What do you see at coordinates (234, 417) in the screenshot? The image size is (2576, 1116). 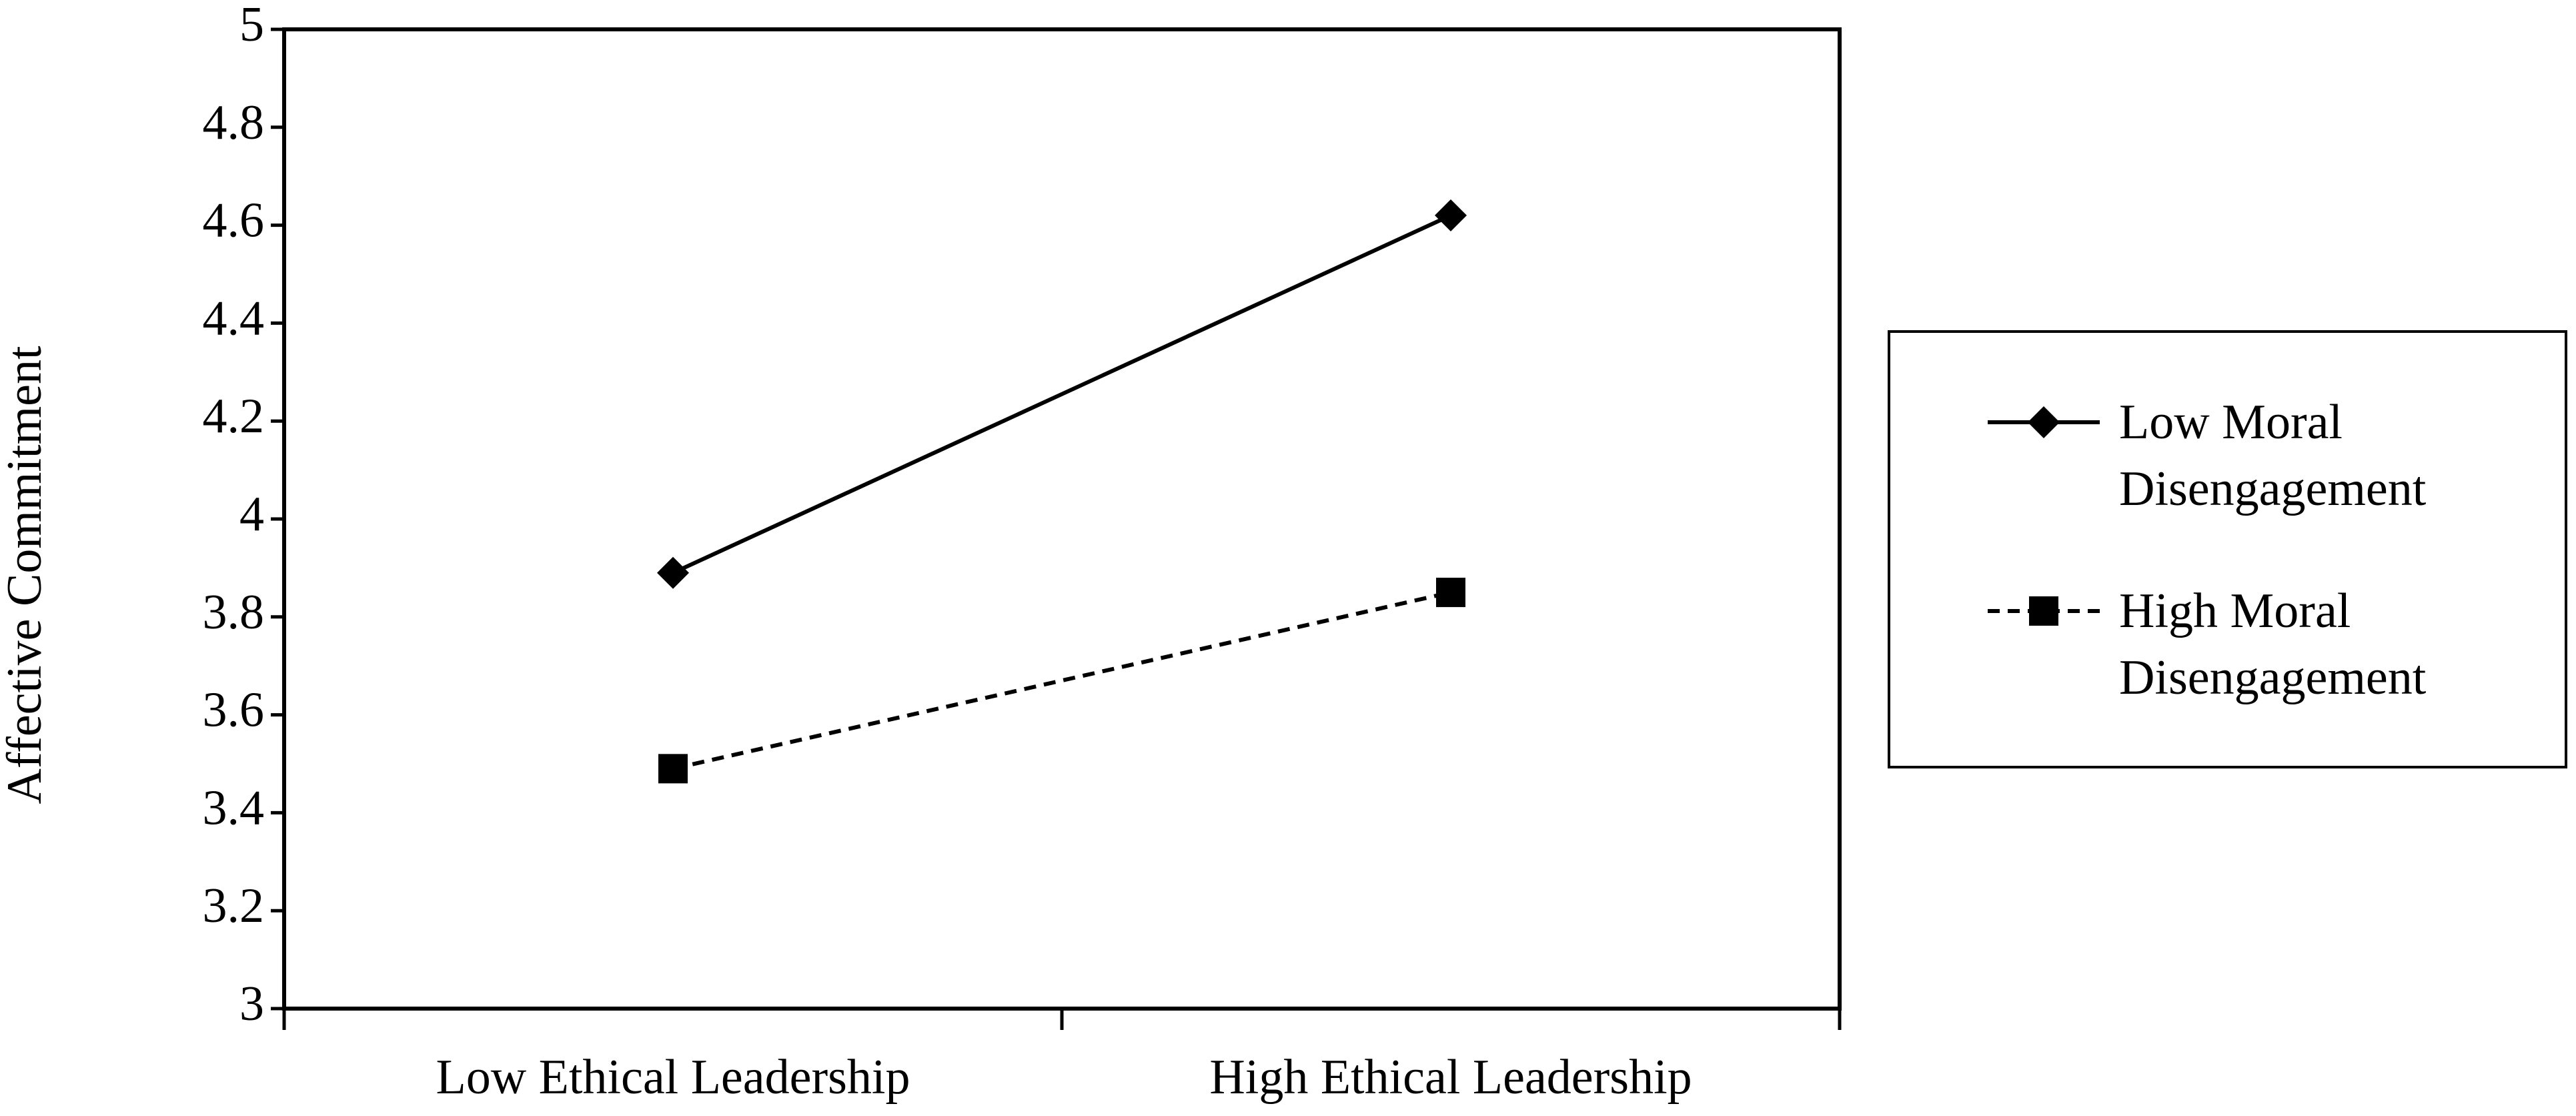 I see `y-tick-label: 4.2` at bounding box center [234, 417].